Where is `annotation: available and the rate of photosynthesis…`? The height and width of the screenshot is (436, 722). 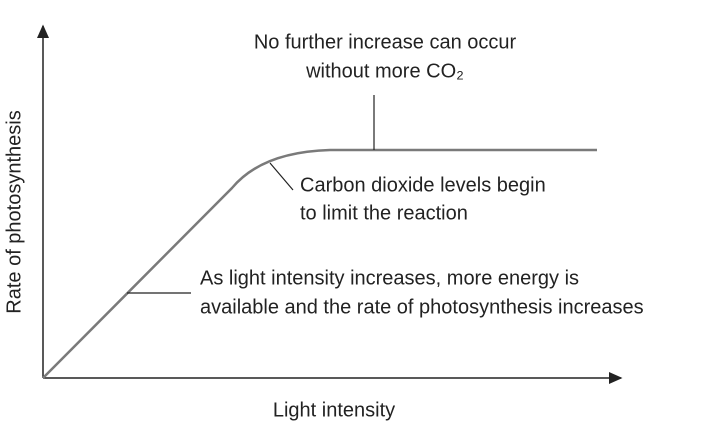
annotation: available and the rate of photosynthesis… is located at coordinates (422, 307).